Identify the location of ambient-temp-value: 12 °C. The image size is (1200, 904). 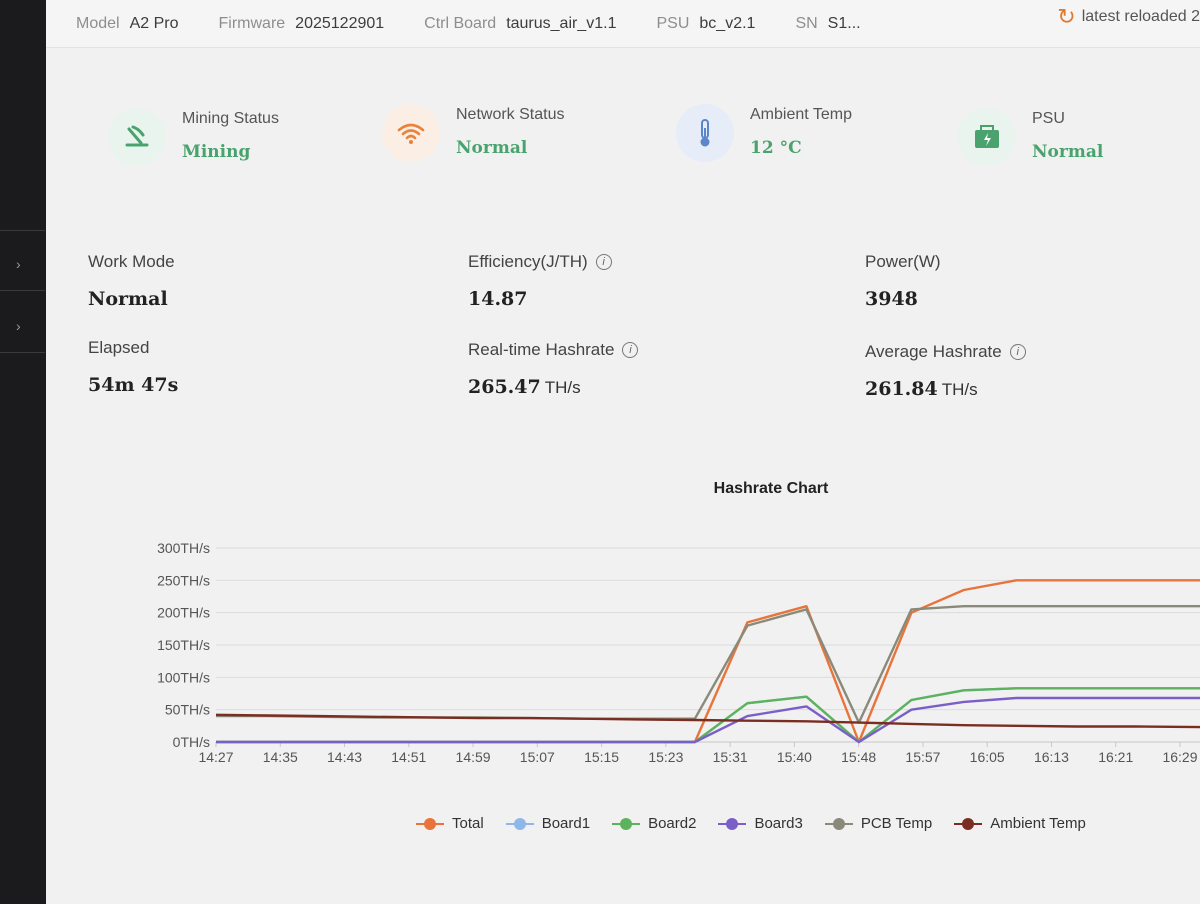
(776, 148).